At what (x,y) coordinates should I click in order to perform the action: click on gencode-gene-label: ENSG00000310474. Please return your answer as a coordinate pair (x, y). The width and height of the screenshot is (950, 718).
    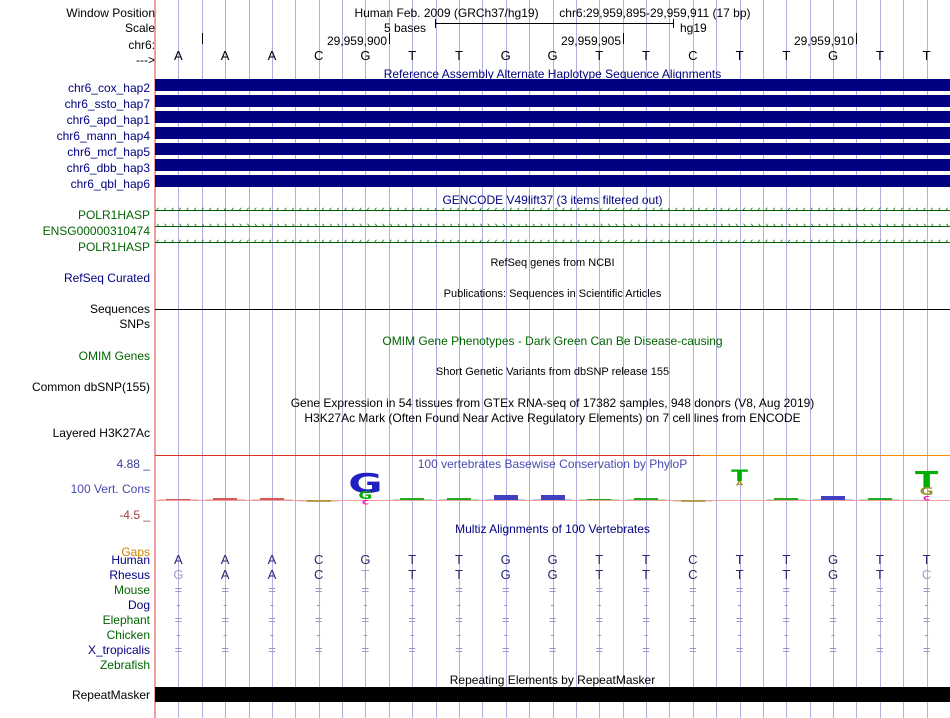
    Looking at the image, I should click on (96, 231).